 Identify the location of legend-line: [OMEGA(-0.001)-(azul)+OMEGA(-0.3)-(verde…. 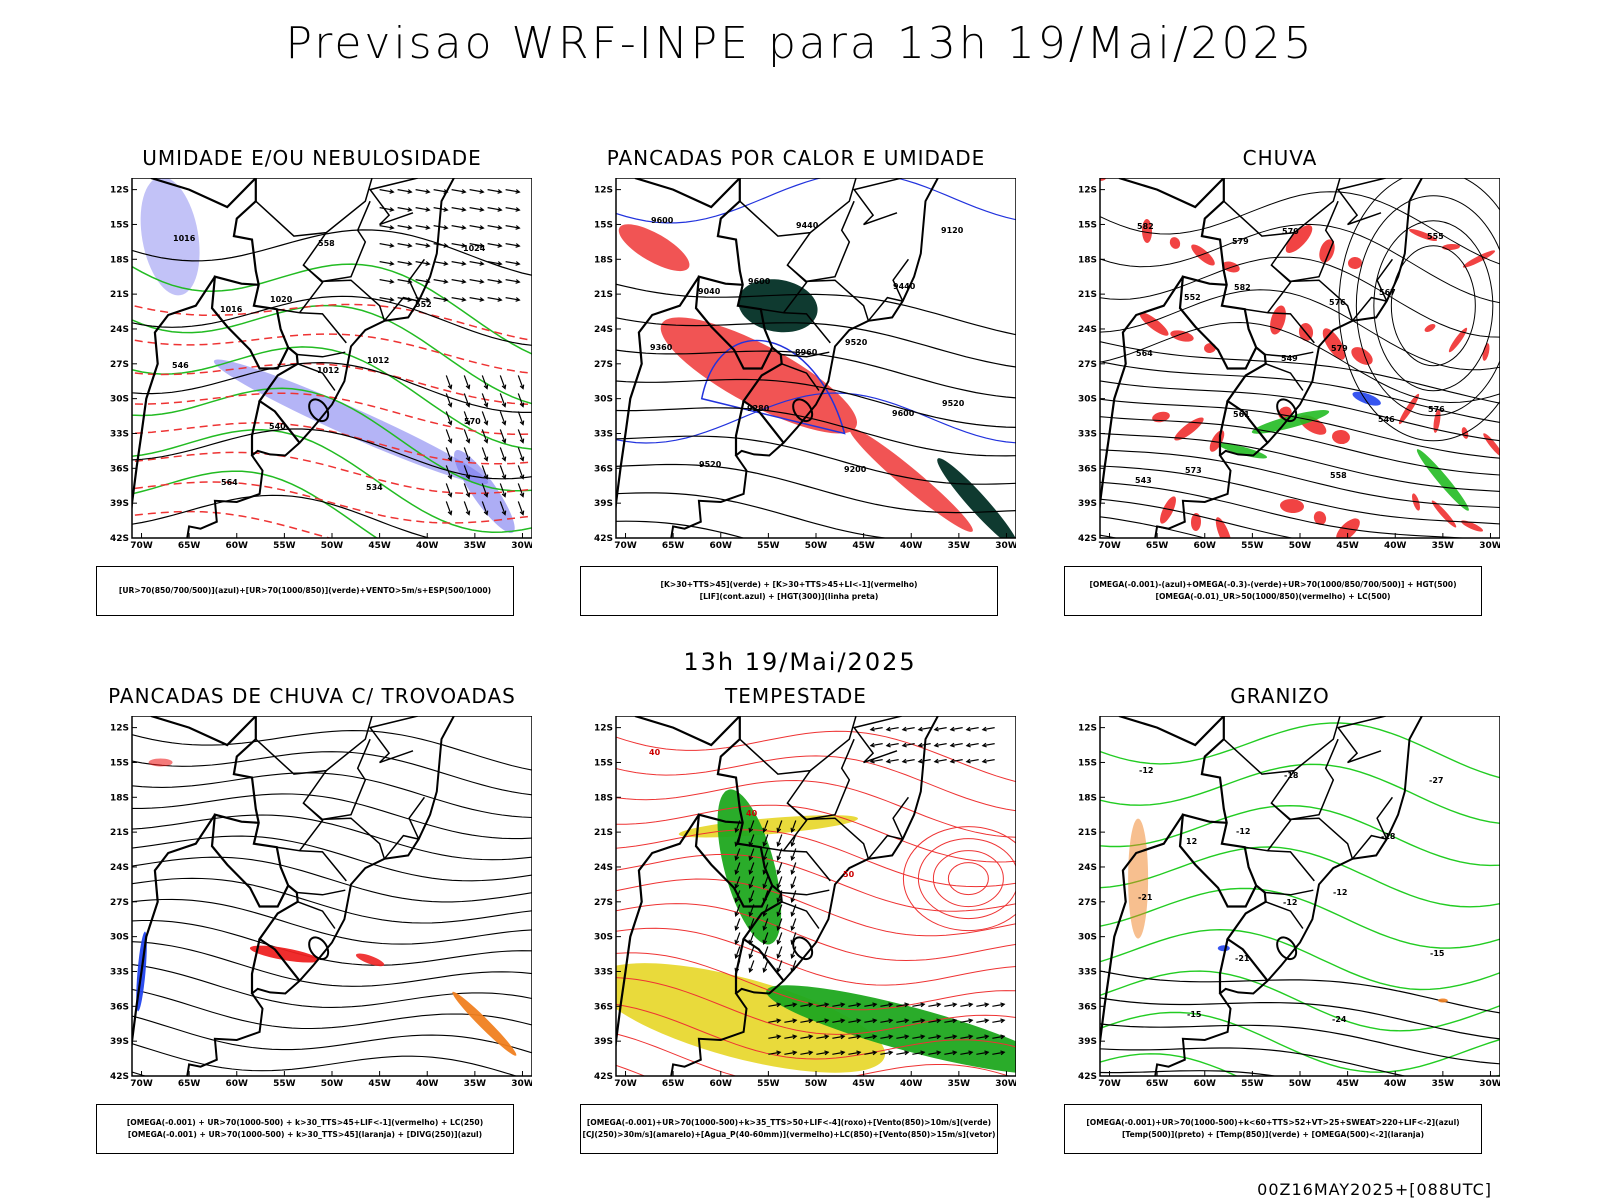
(1273, 584).